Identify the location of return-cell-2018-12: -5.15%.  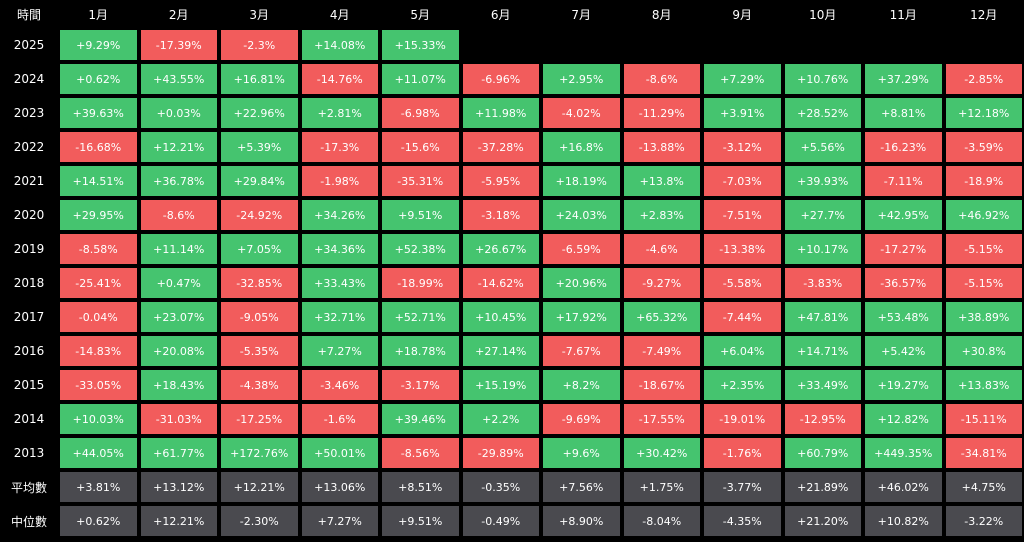
(983, 283).